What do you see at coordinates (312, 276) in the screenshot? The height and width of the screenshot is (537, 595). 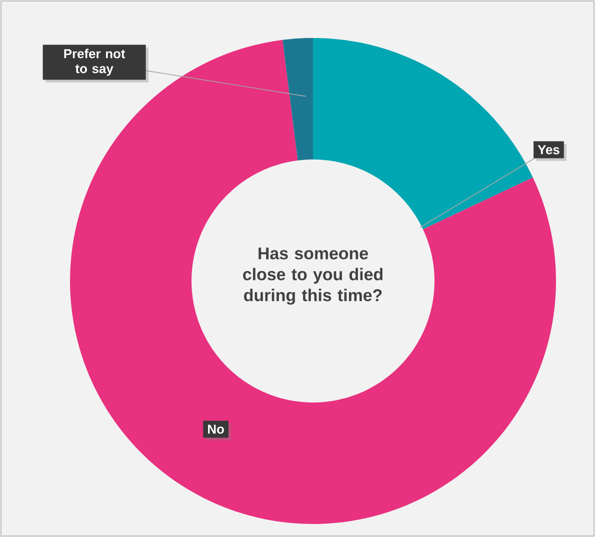 I see `text: Has someone close to you died during this time?` at bounding box center [312, 276].